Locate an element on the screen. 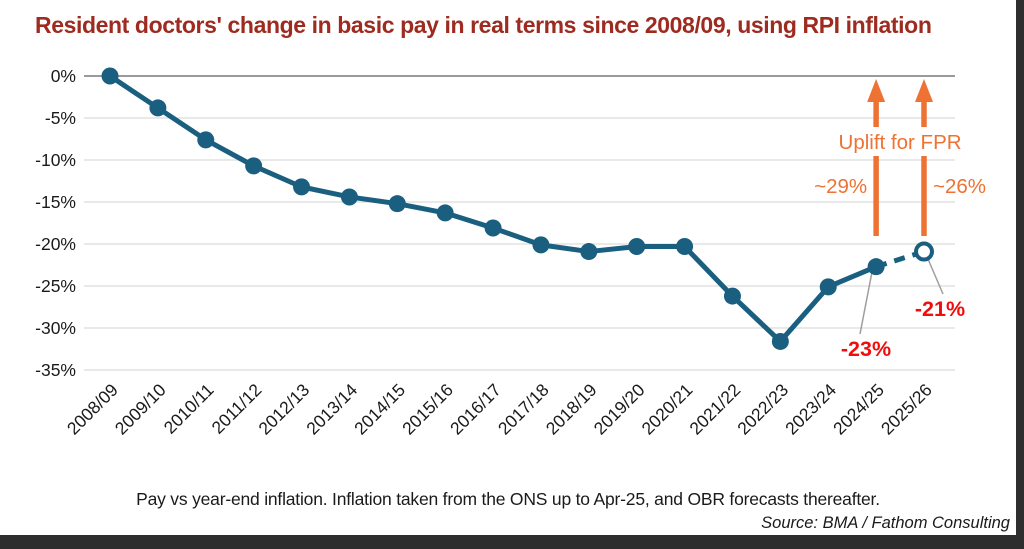  x-axis-label: 2020/21 is located at coordinates (667, 409).